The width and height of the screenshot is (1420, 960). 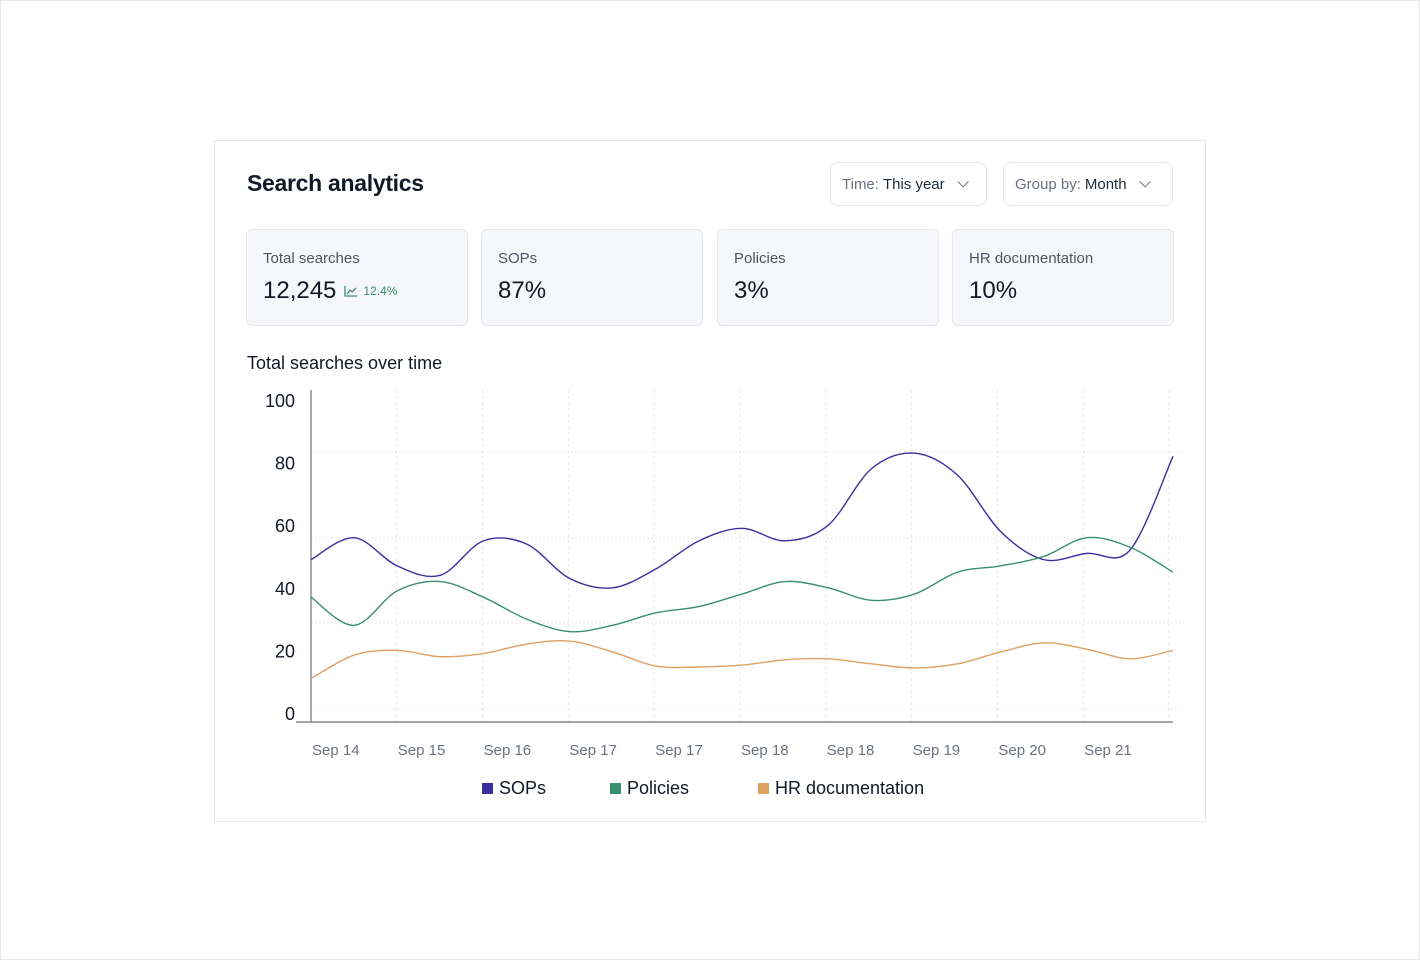 I want to click on legend-item-hr-documentation: HR documentation, so click(x=841, y=788).